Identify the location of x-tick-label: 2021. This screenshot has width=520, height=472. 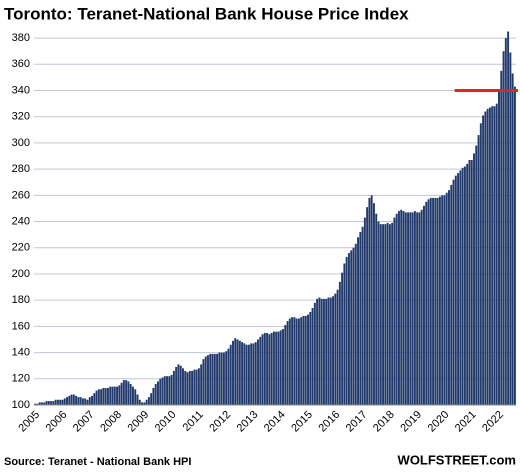
(466, 422).